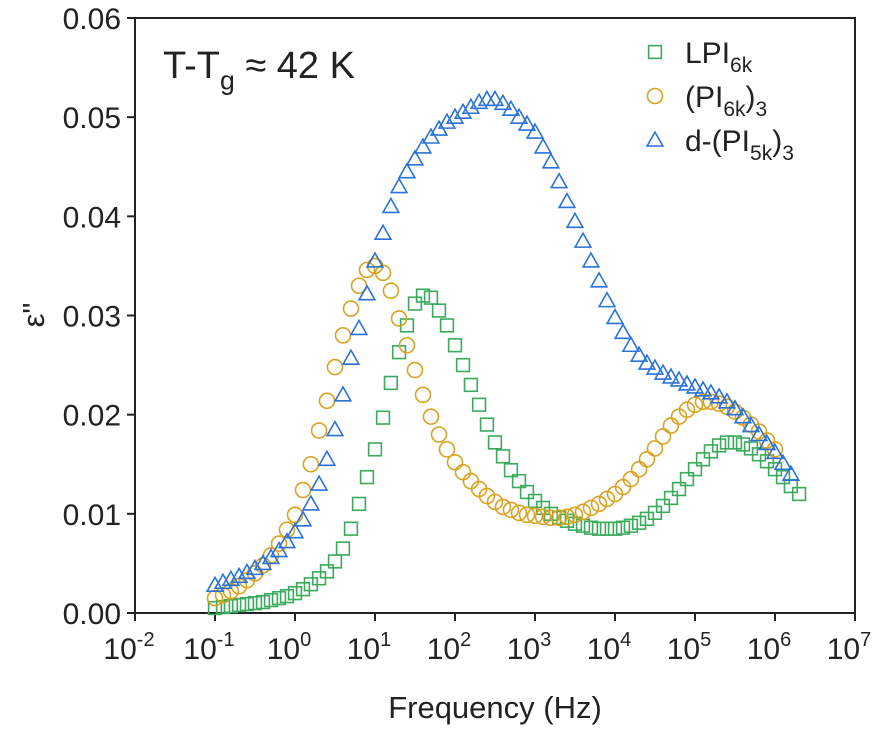  Describe the element at coordinates (146, 640) in the screenshot. I see `tick-exponent: -2` at that location.